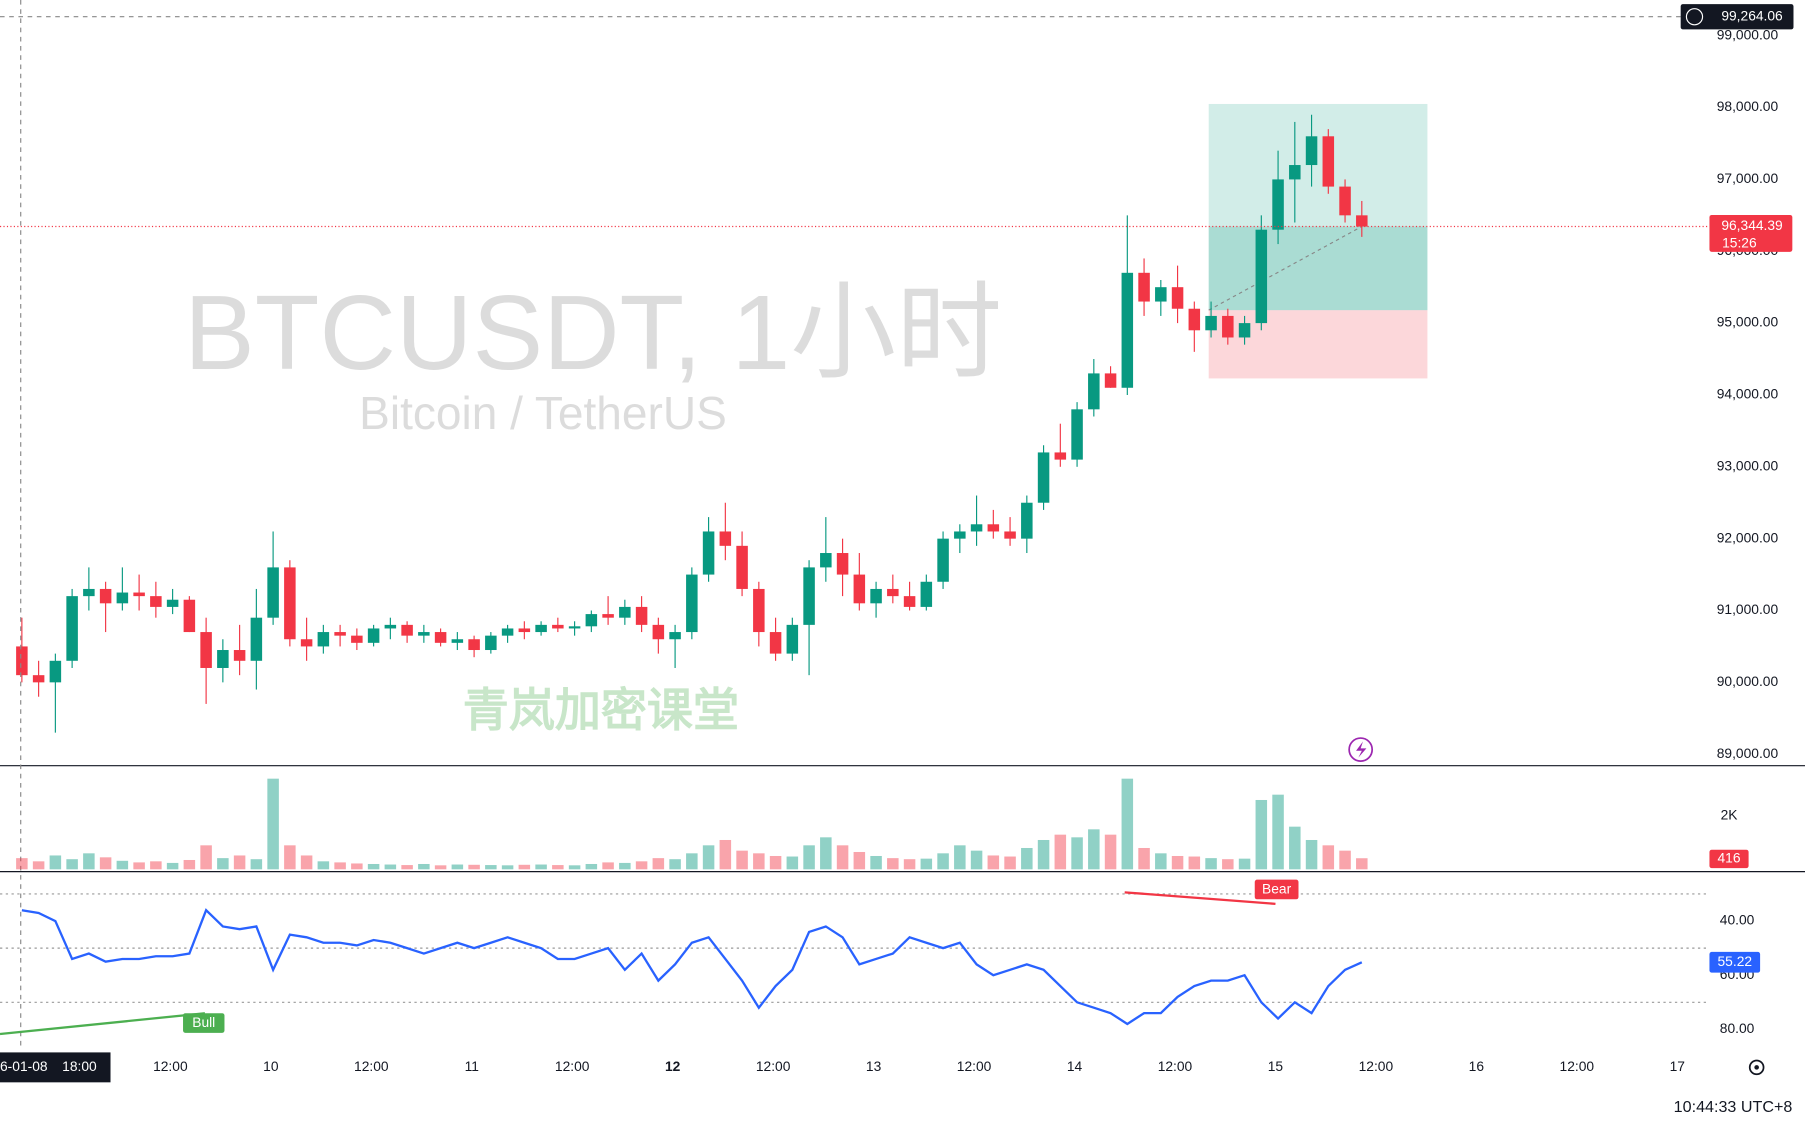  I want to click on y-tick-label: 94,000.00, so click(1748, 394).